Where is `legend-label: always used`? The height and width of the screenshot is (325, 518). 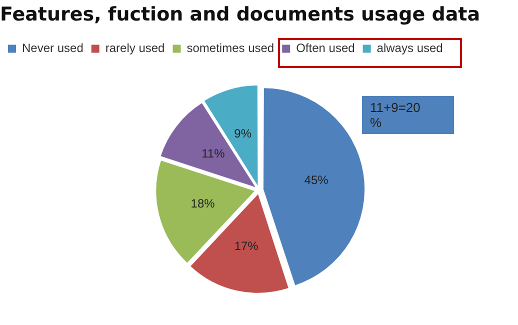
legend-label: always used is located at coordinates (409, 48).